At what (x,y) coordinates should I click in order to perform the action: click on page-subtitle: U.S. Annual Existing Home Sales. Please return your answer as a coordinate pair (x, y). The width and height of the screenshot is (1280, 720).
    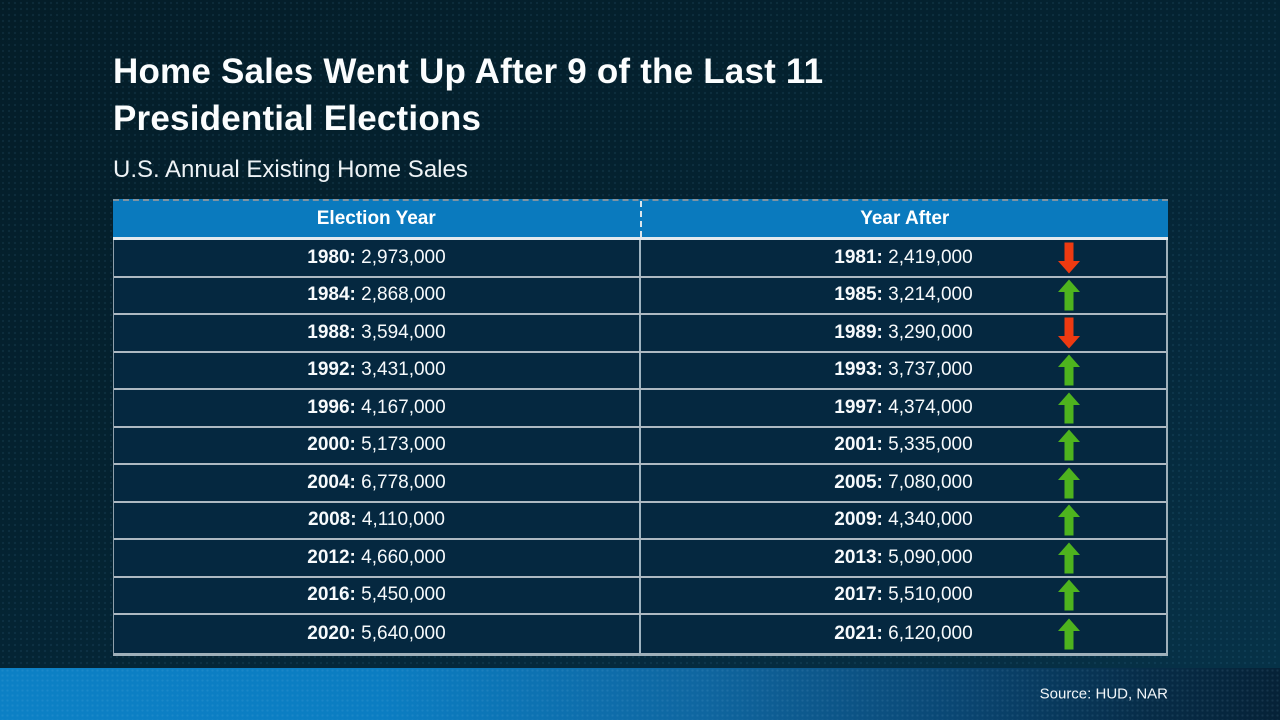
    Looking at the image, I should click on (290, 169).